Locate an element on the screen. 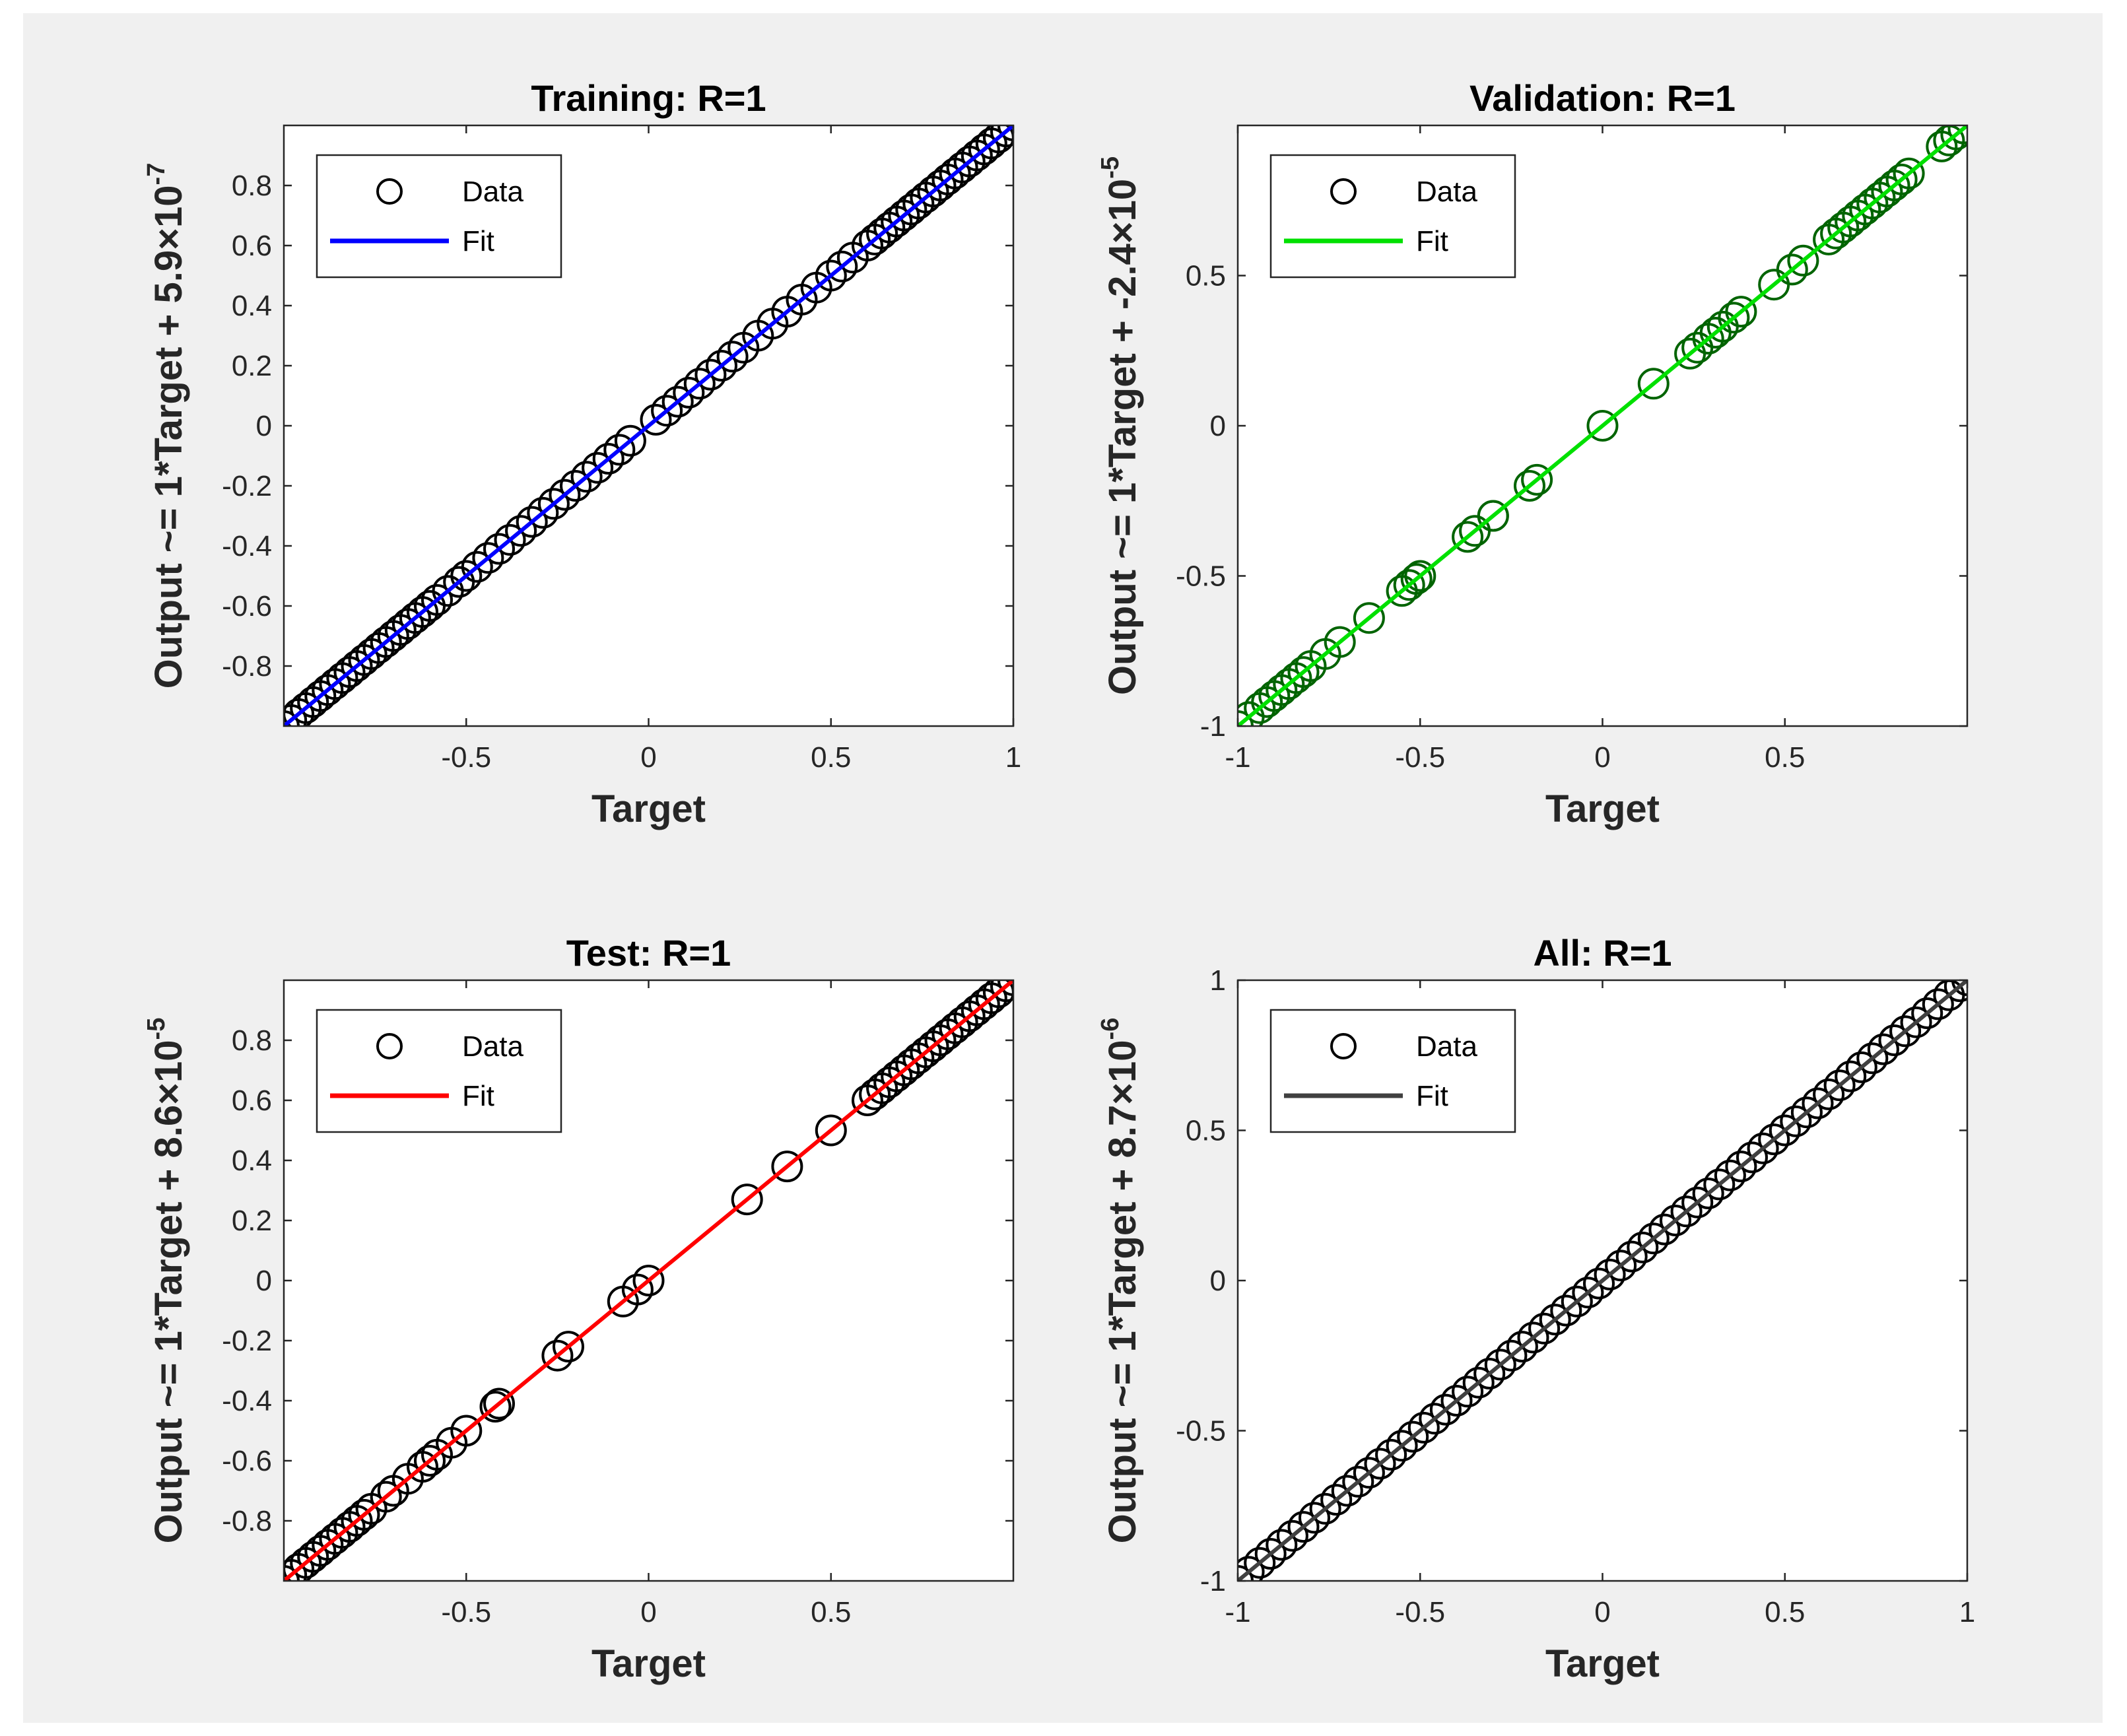  x-tick-label: 1 is located at coordinates (1967, 1612).